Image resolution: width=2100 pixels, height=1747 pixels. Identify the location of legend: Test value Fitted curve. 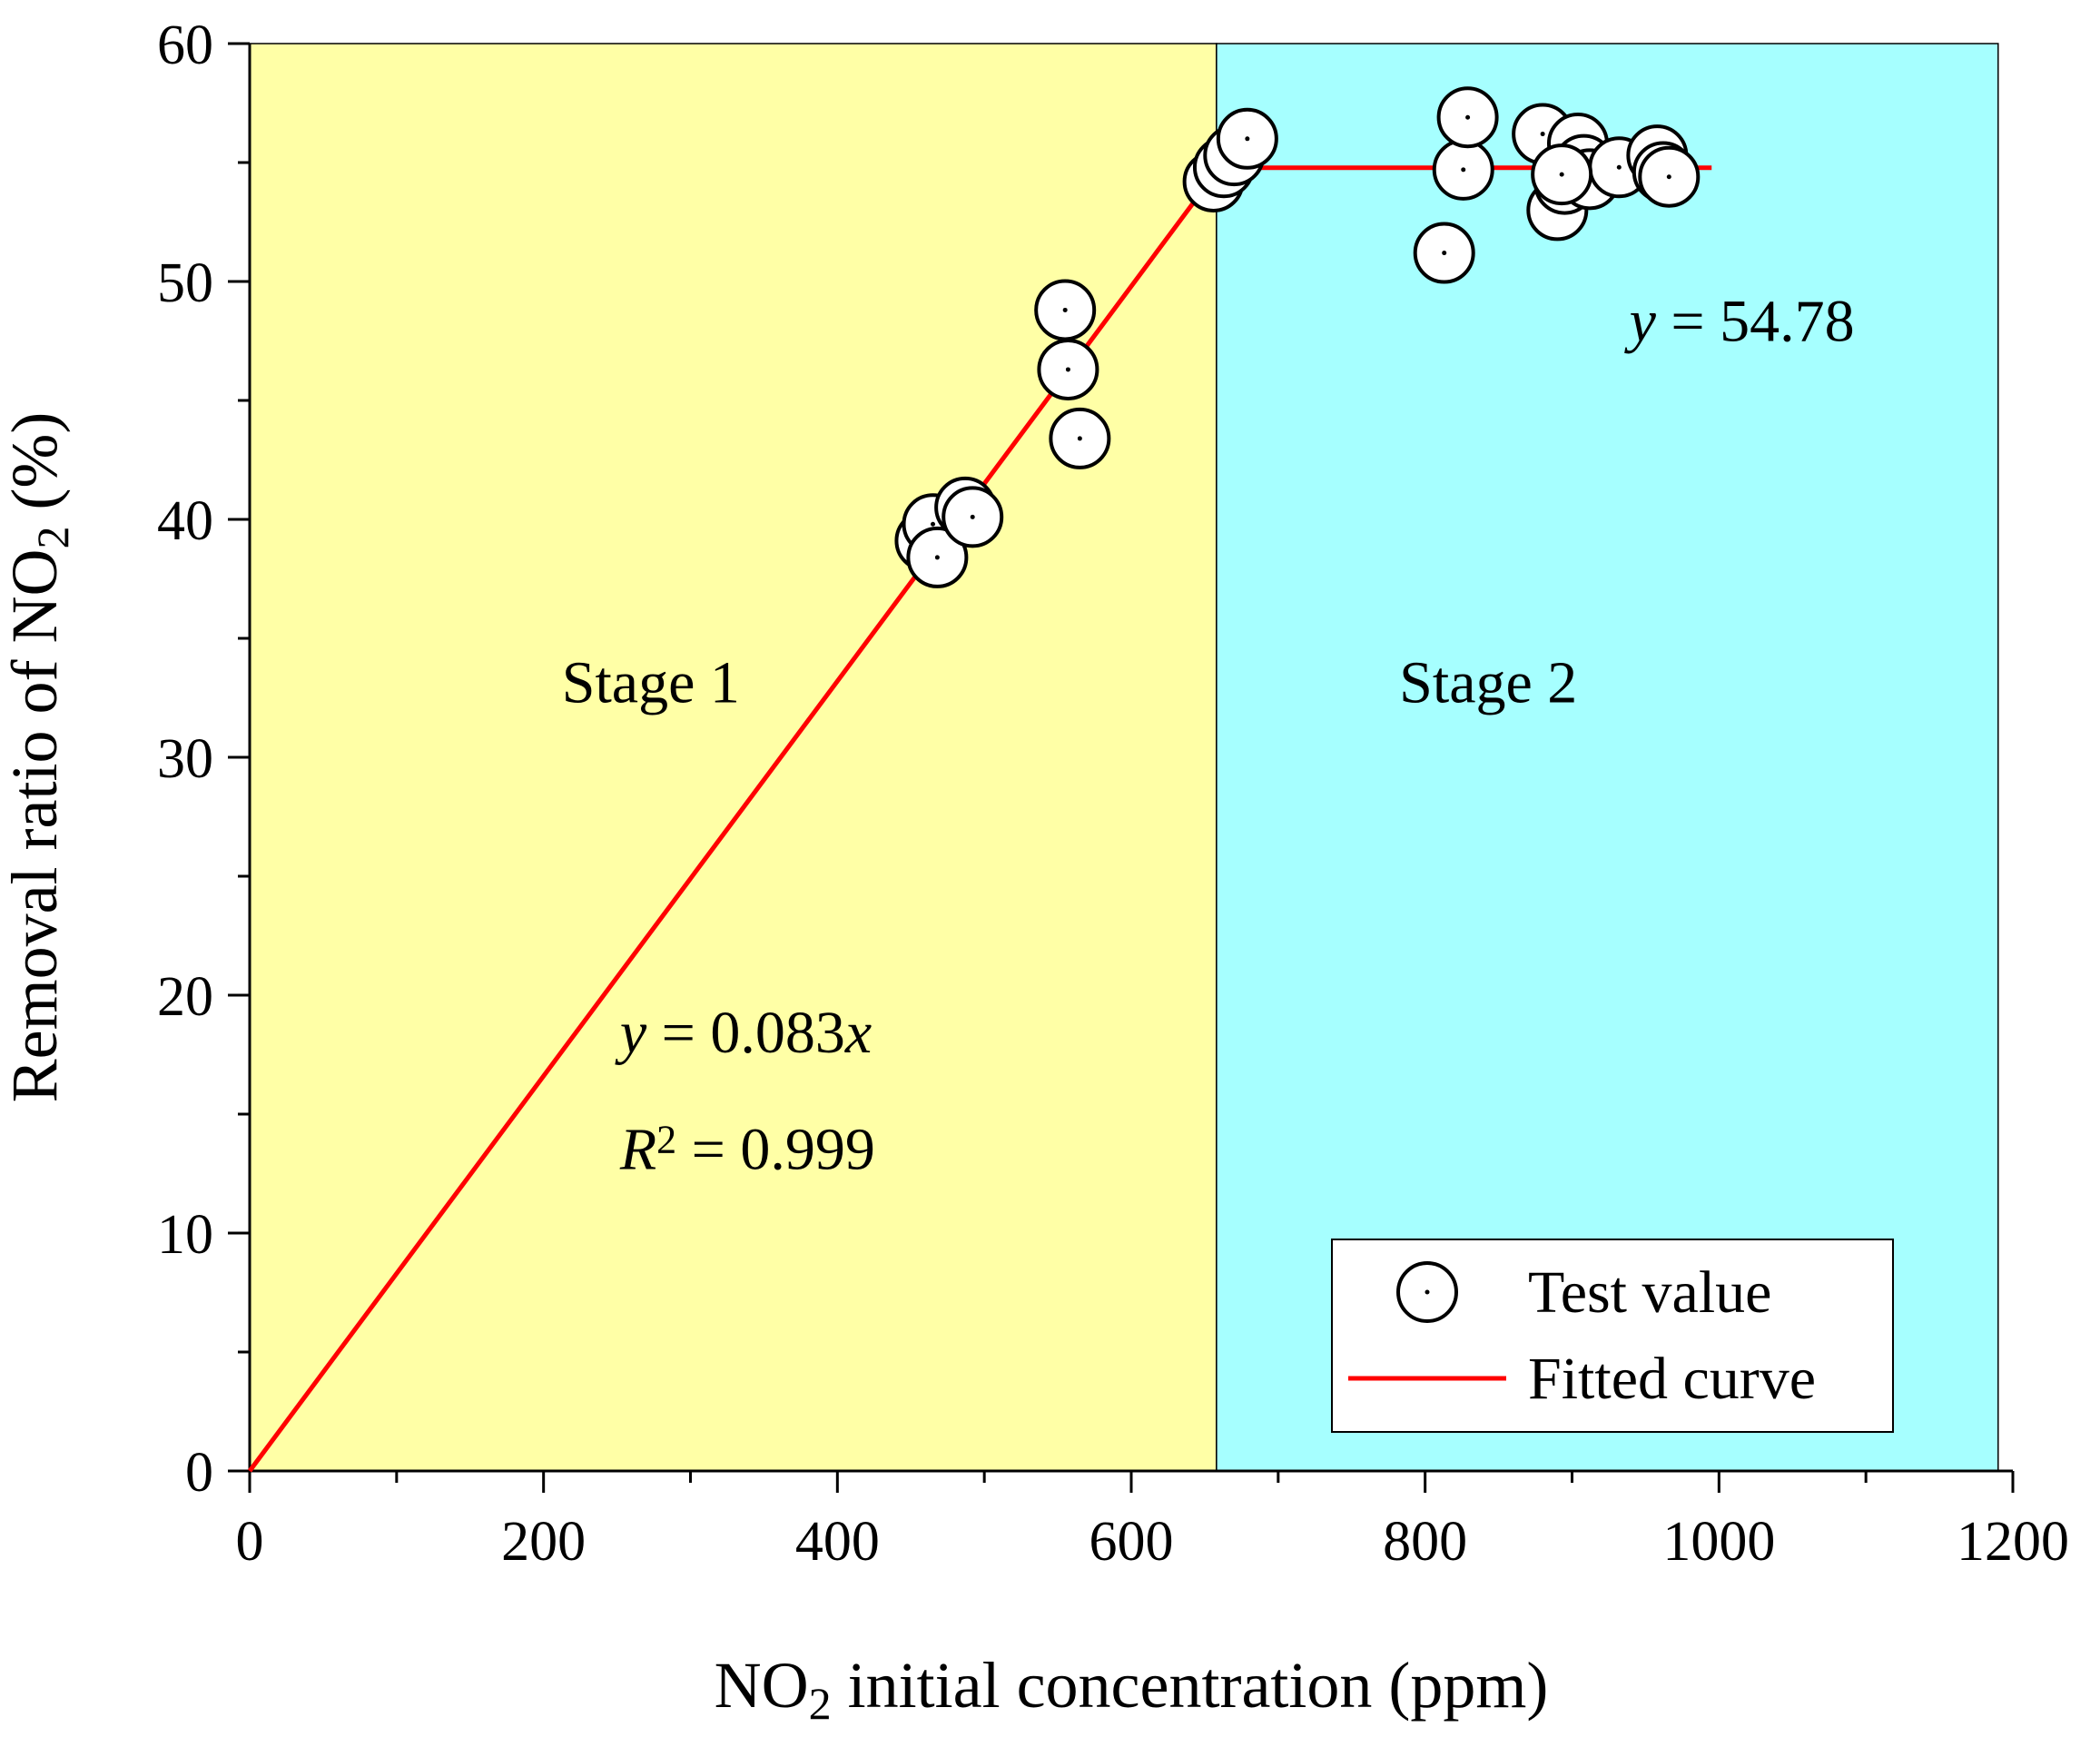
(1612, 1336).